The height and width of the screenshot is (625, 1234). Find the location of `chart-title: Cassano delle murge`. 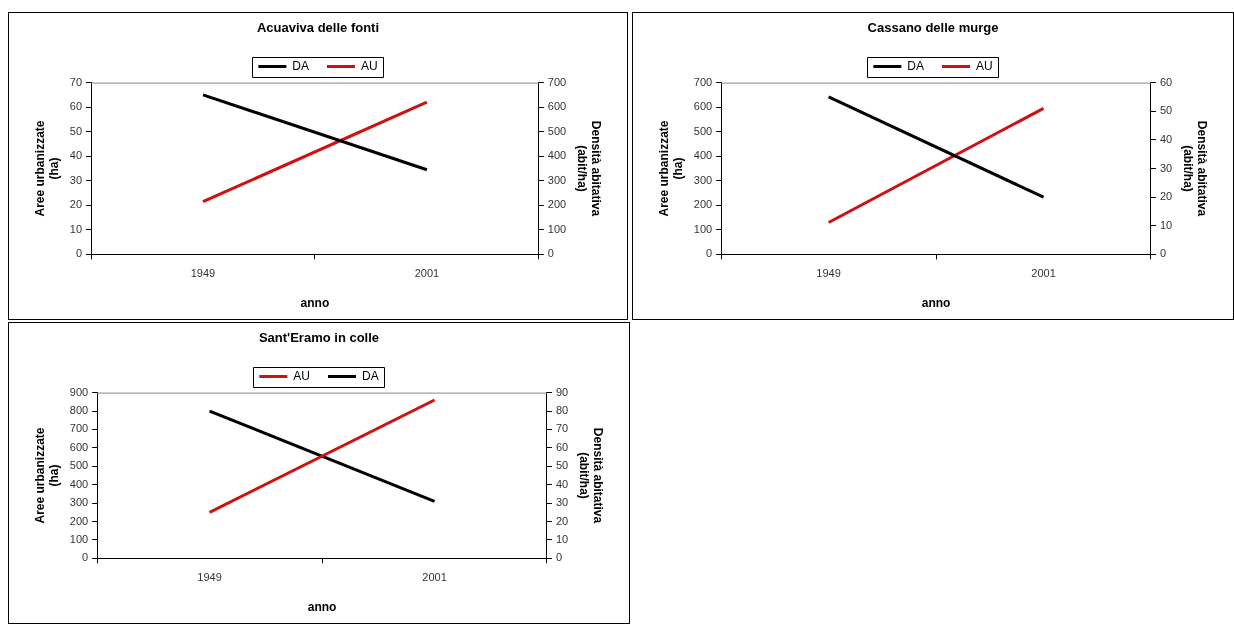

chart-title: Cassano delle murge is located at coordinates (933, 28).